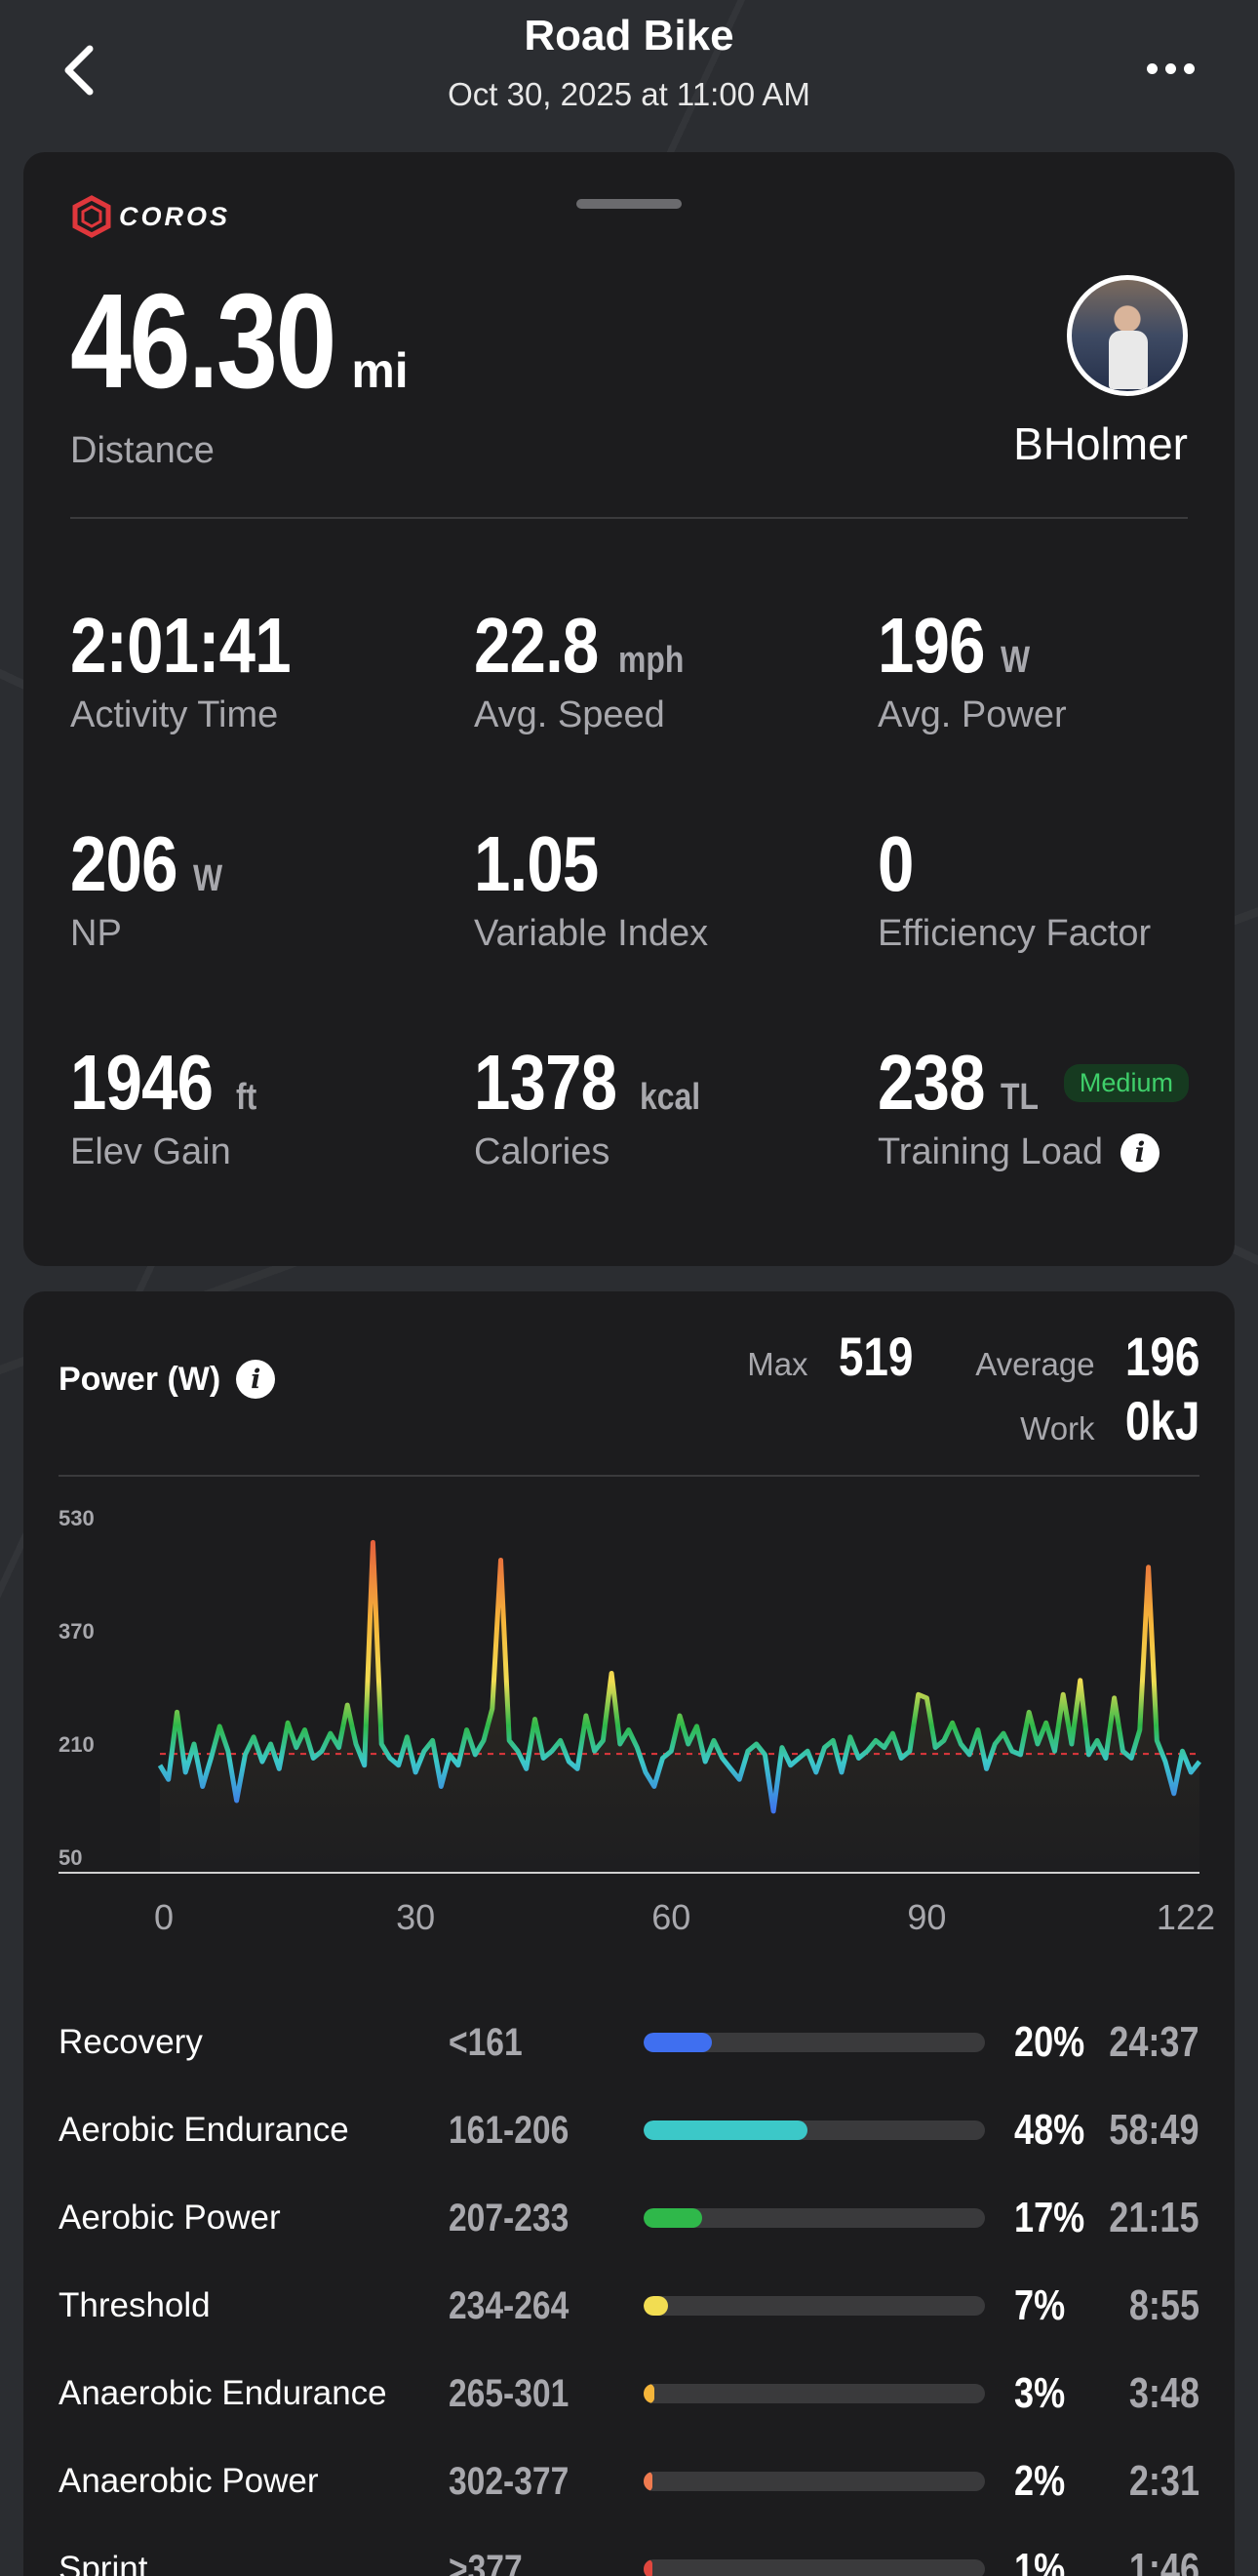 This screenshot has height=2576, width=1258. I want to click on zone-time: 24:37, so click(1154, 2042).